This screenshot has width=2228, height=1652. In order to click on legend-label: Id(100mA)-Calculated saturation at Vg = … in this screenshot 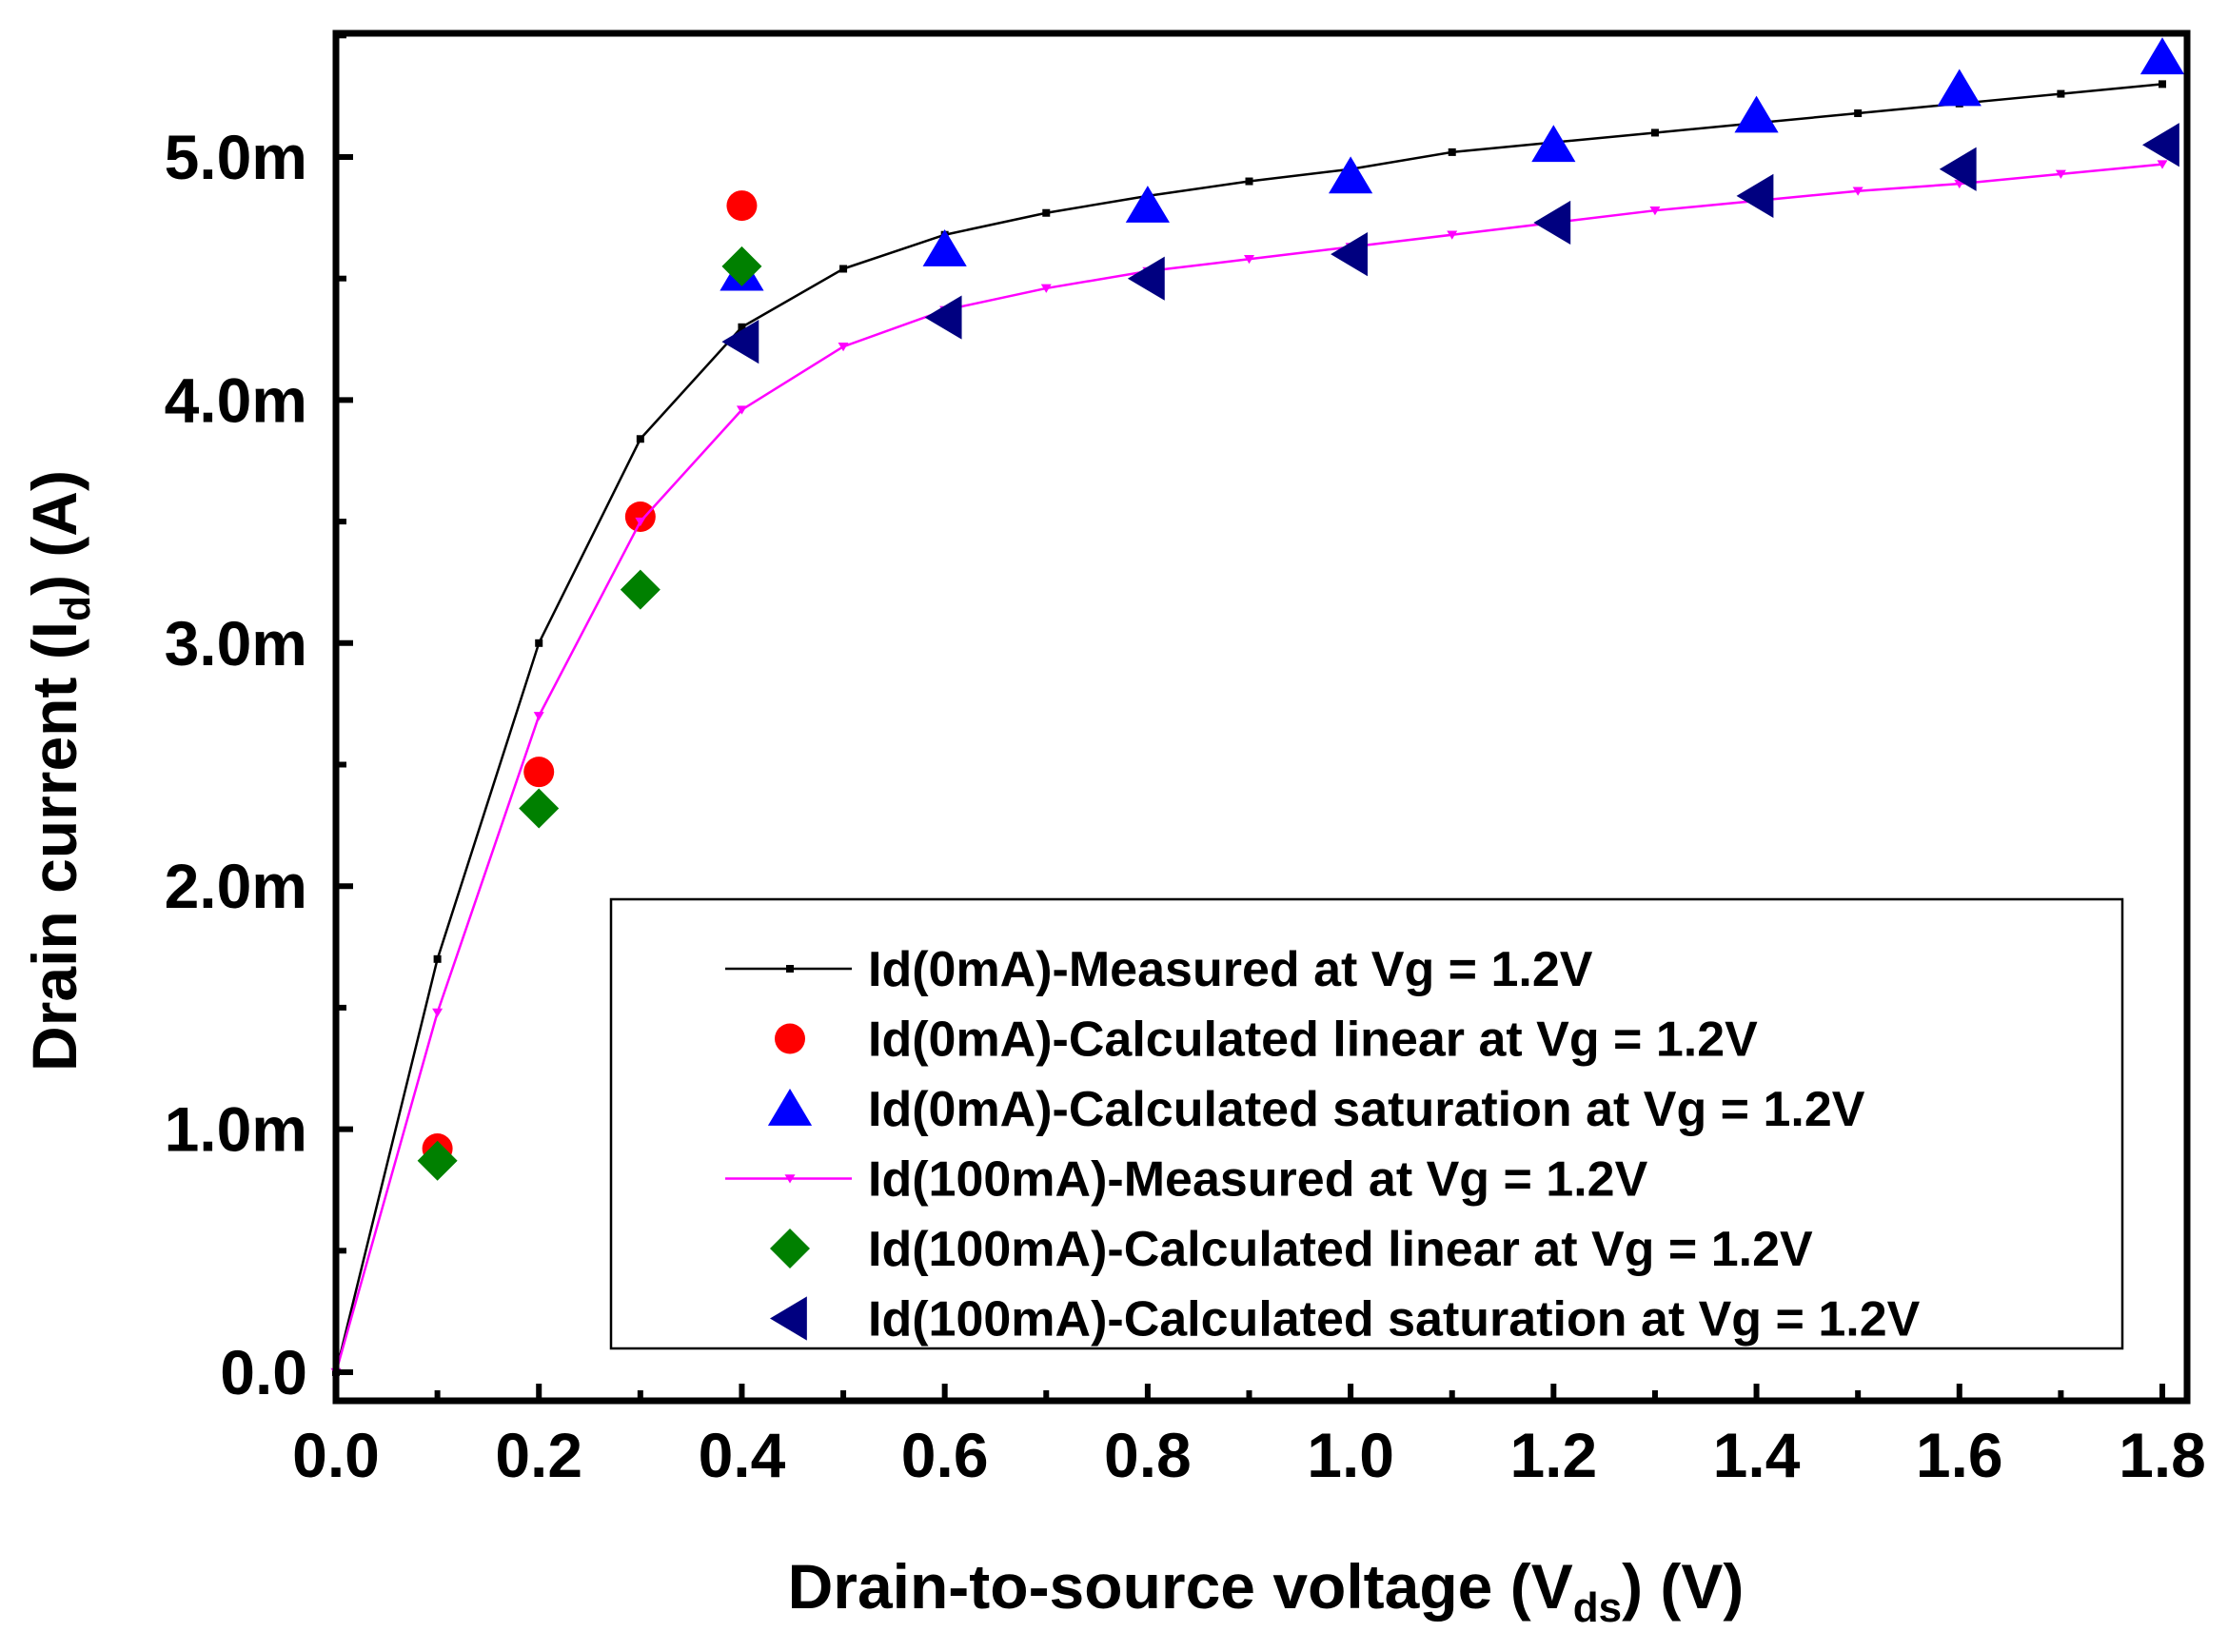, I will do `click(1394, 1320)`.